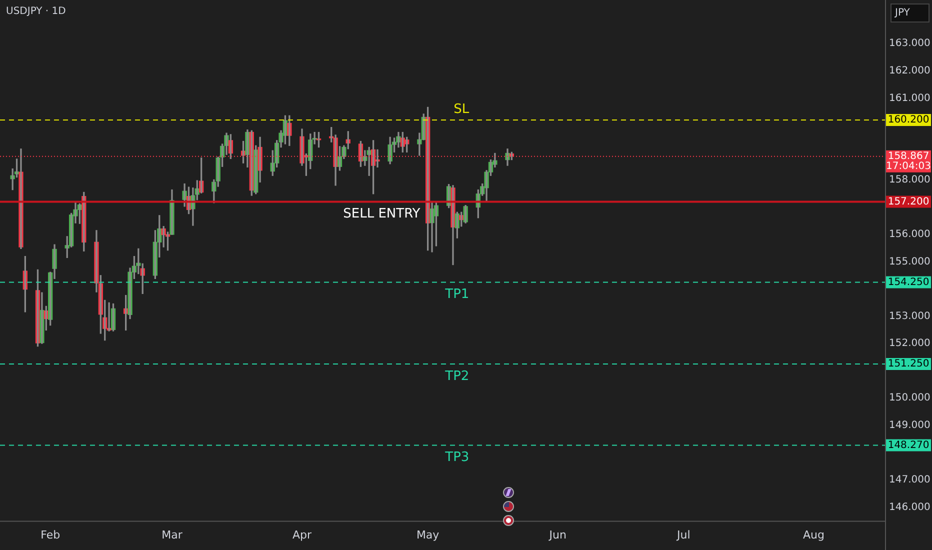 Image resolution: width=932 pixels, height=550 pixels. I want to click on ref-line-label: 148.270, so click(909, 445).